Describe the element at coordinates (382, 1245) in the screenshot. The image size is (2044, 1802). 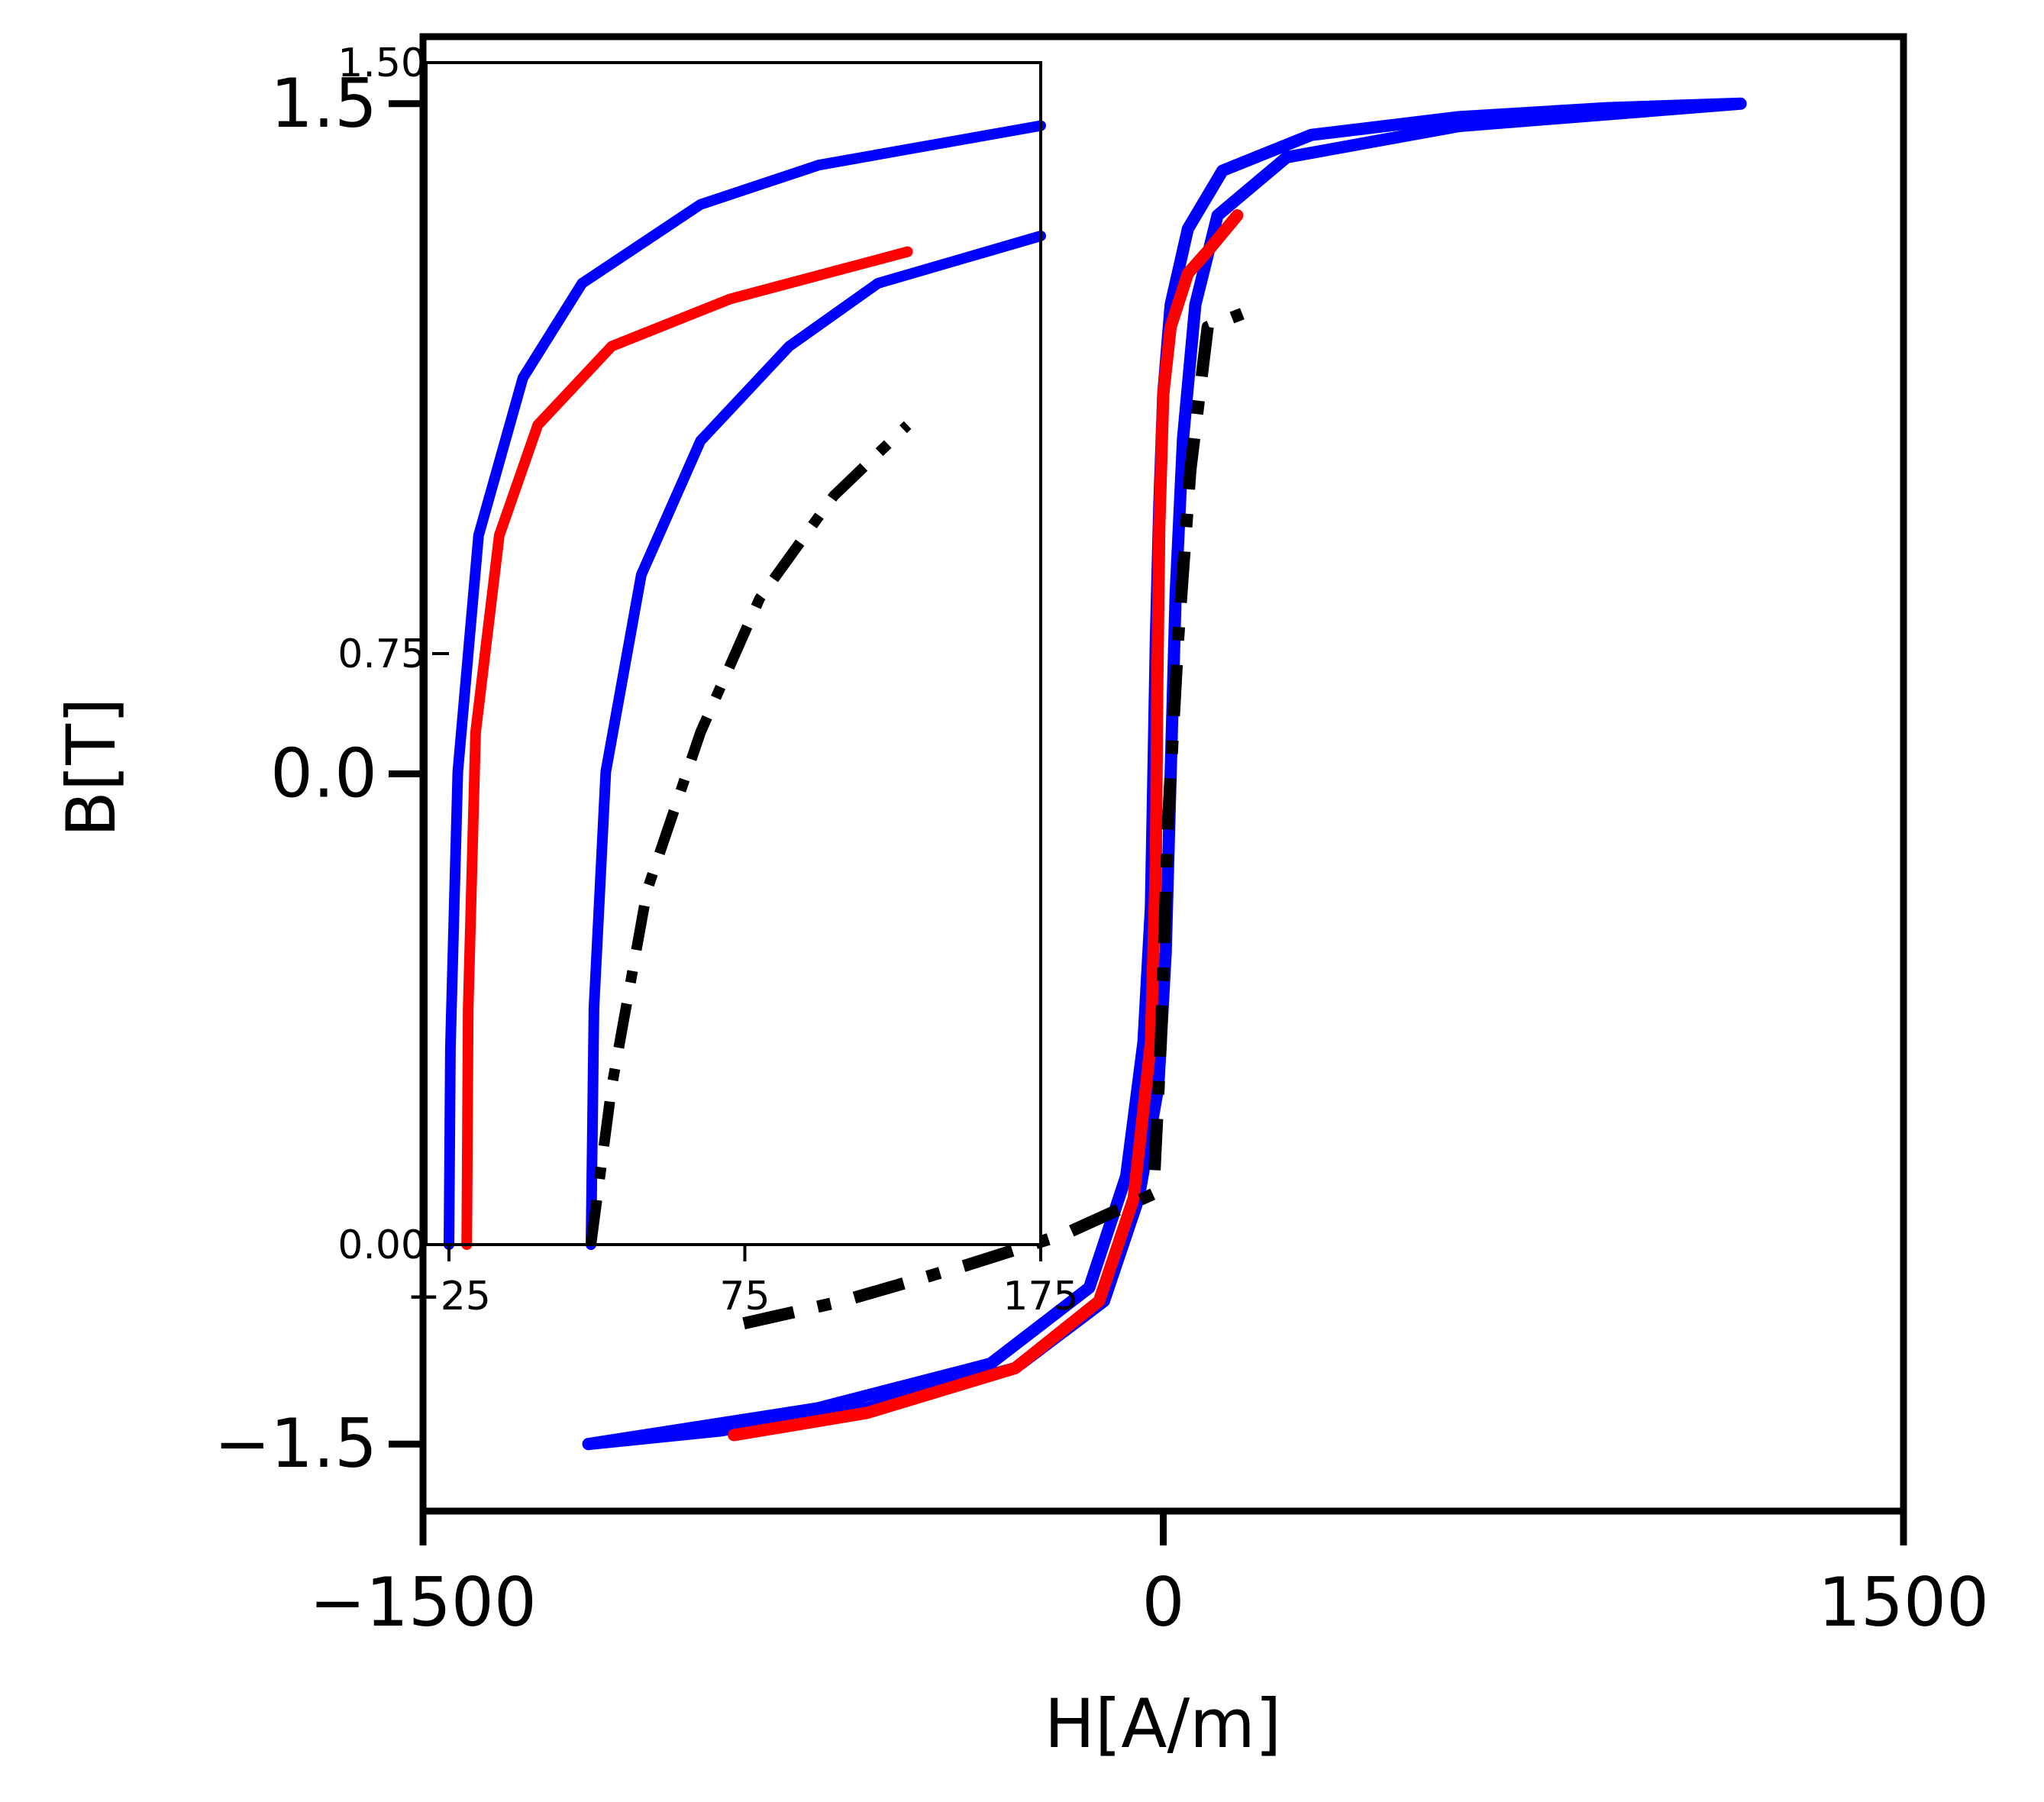
I see `inset-y-tick-label: 0.00` at that location.